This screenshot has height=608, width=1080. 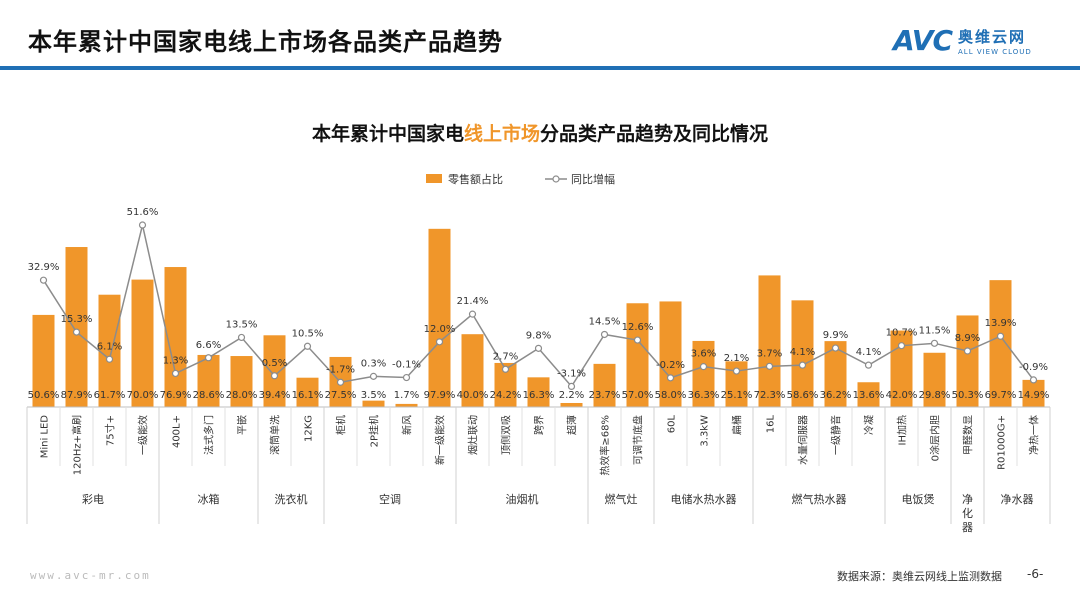 I want to click on share-value-label: 27.5%, so click(x=341, y=395).